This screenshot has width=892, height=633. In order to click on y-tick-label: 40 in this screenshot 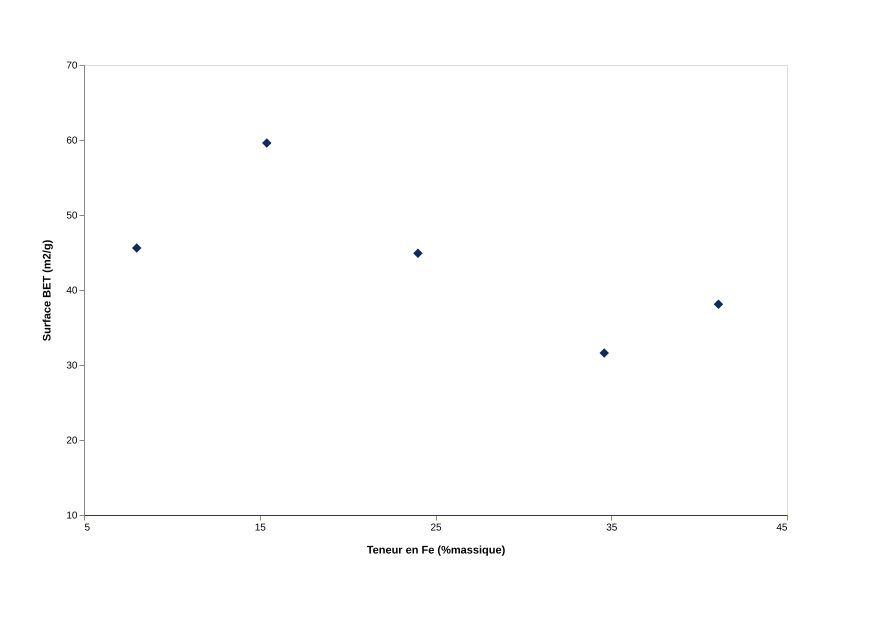, I will do `click(72, 291)`.